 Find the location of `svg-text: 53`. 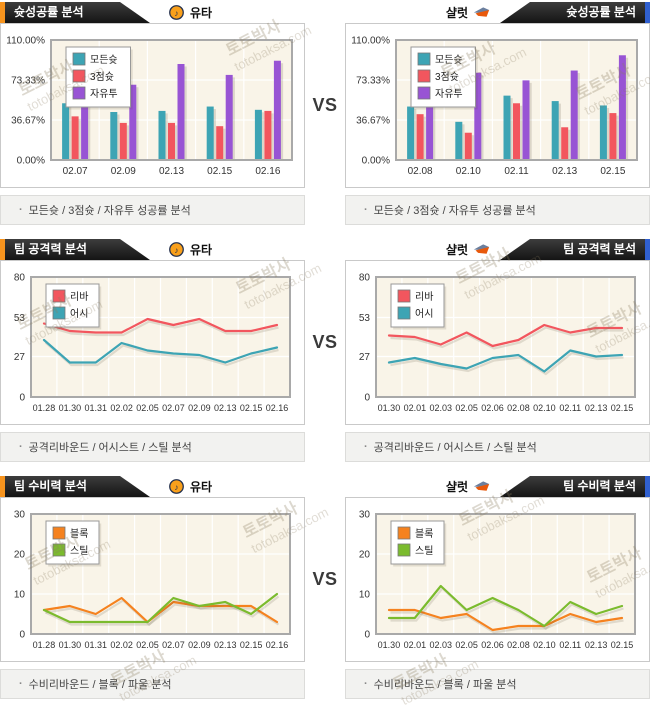

svg-text: 53 is located at coordinates (20, 318).